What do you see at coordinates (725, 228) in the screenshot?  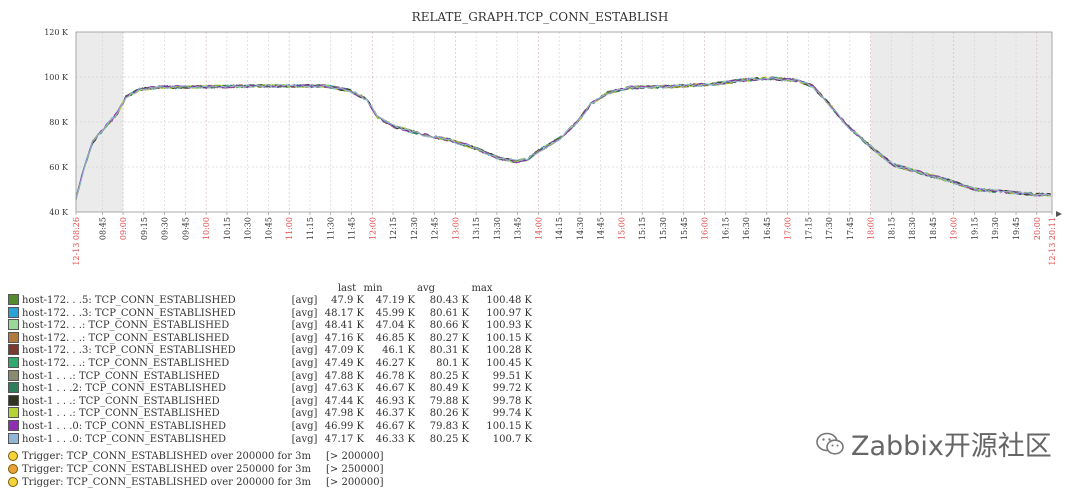 I see `x-tick-label: 16:15` at bounding box center [725, 228].